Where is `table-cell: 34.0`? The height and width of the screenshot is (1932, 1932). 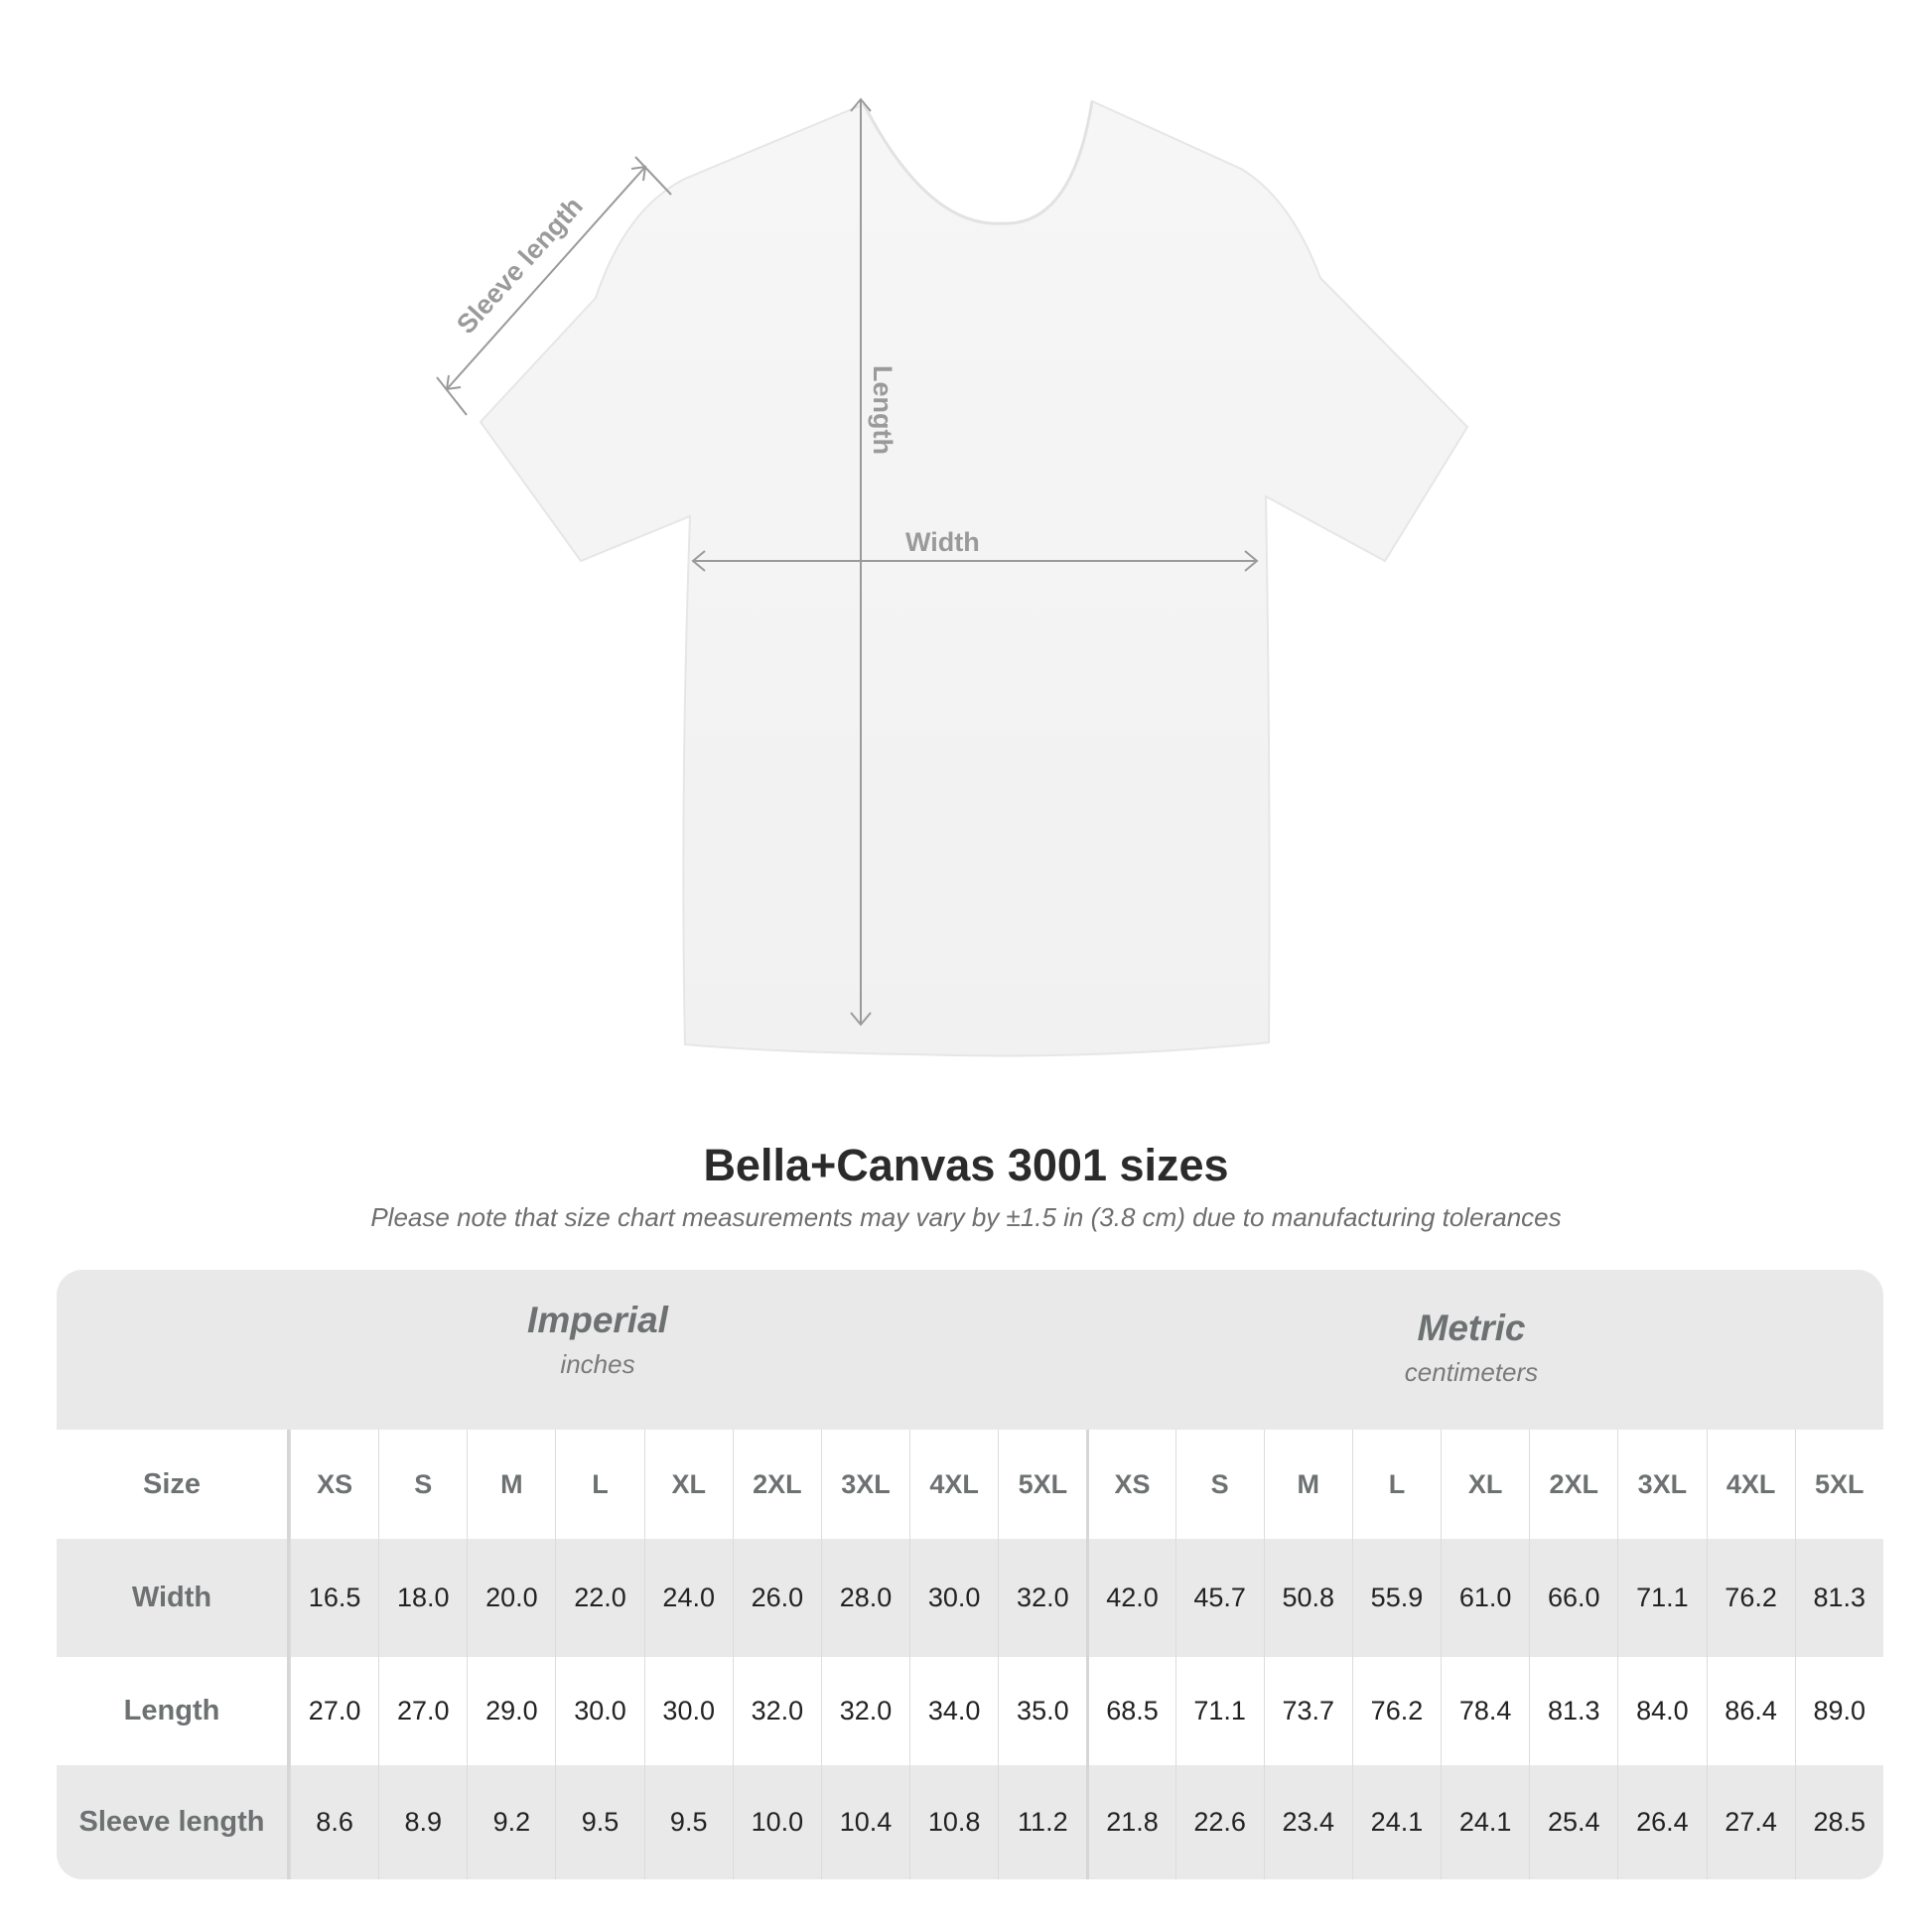
table-cell: 34.0 is located at coordinates (954, 1711).